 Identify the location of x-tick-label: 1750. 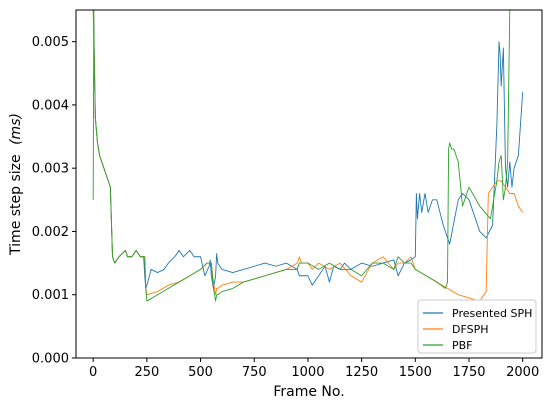
(468, 372).